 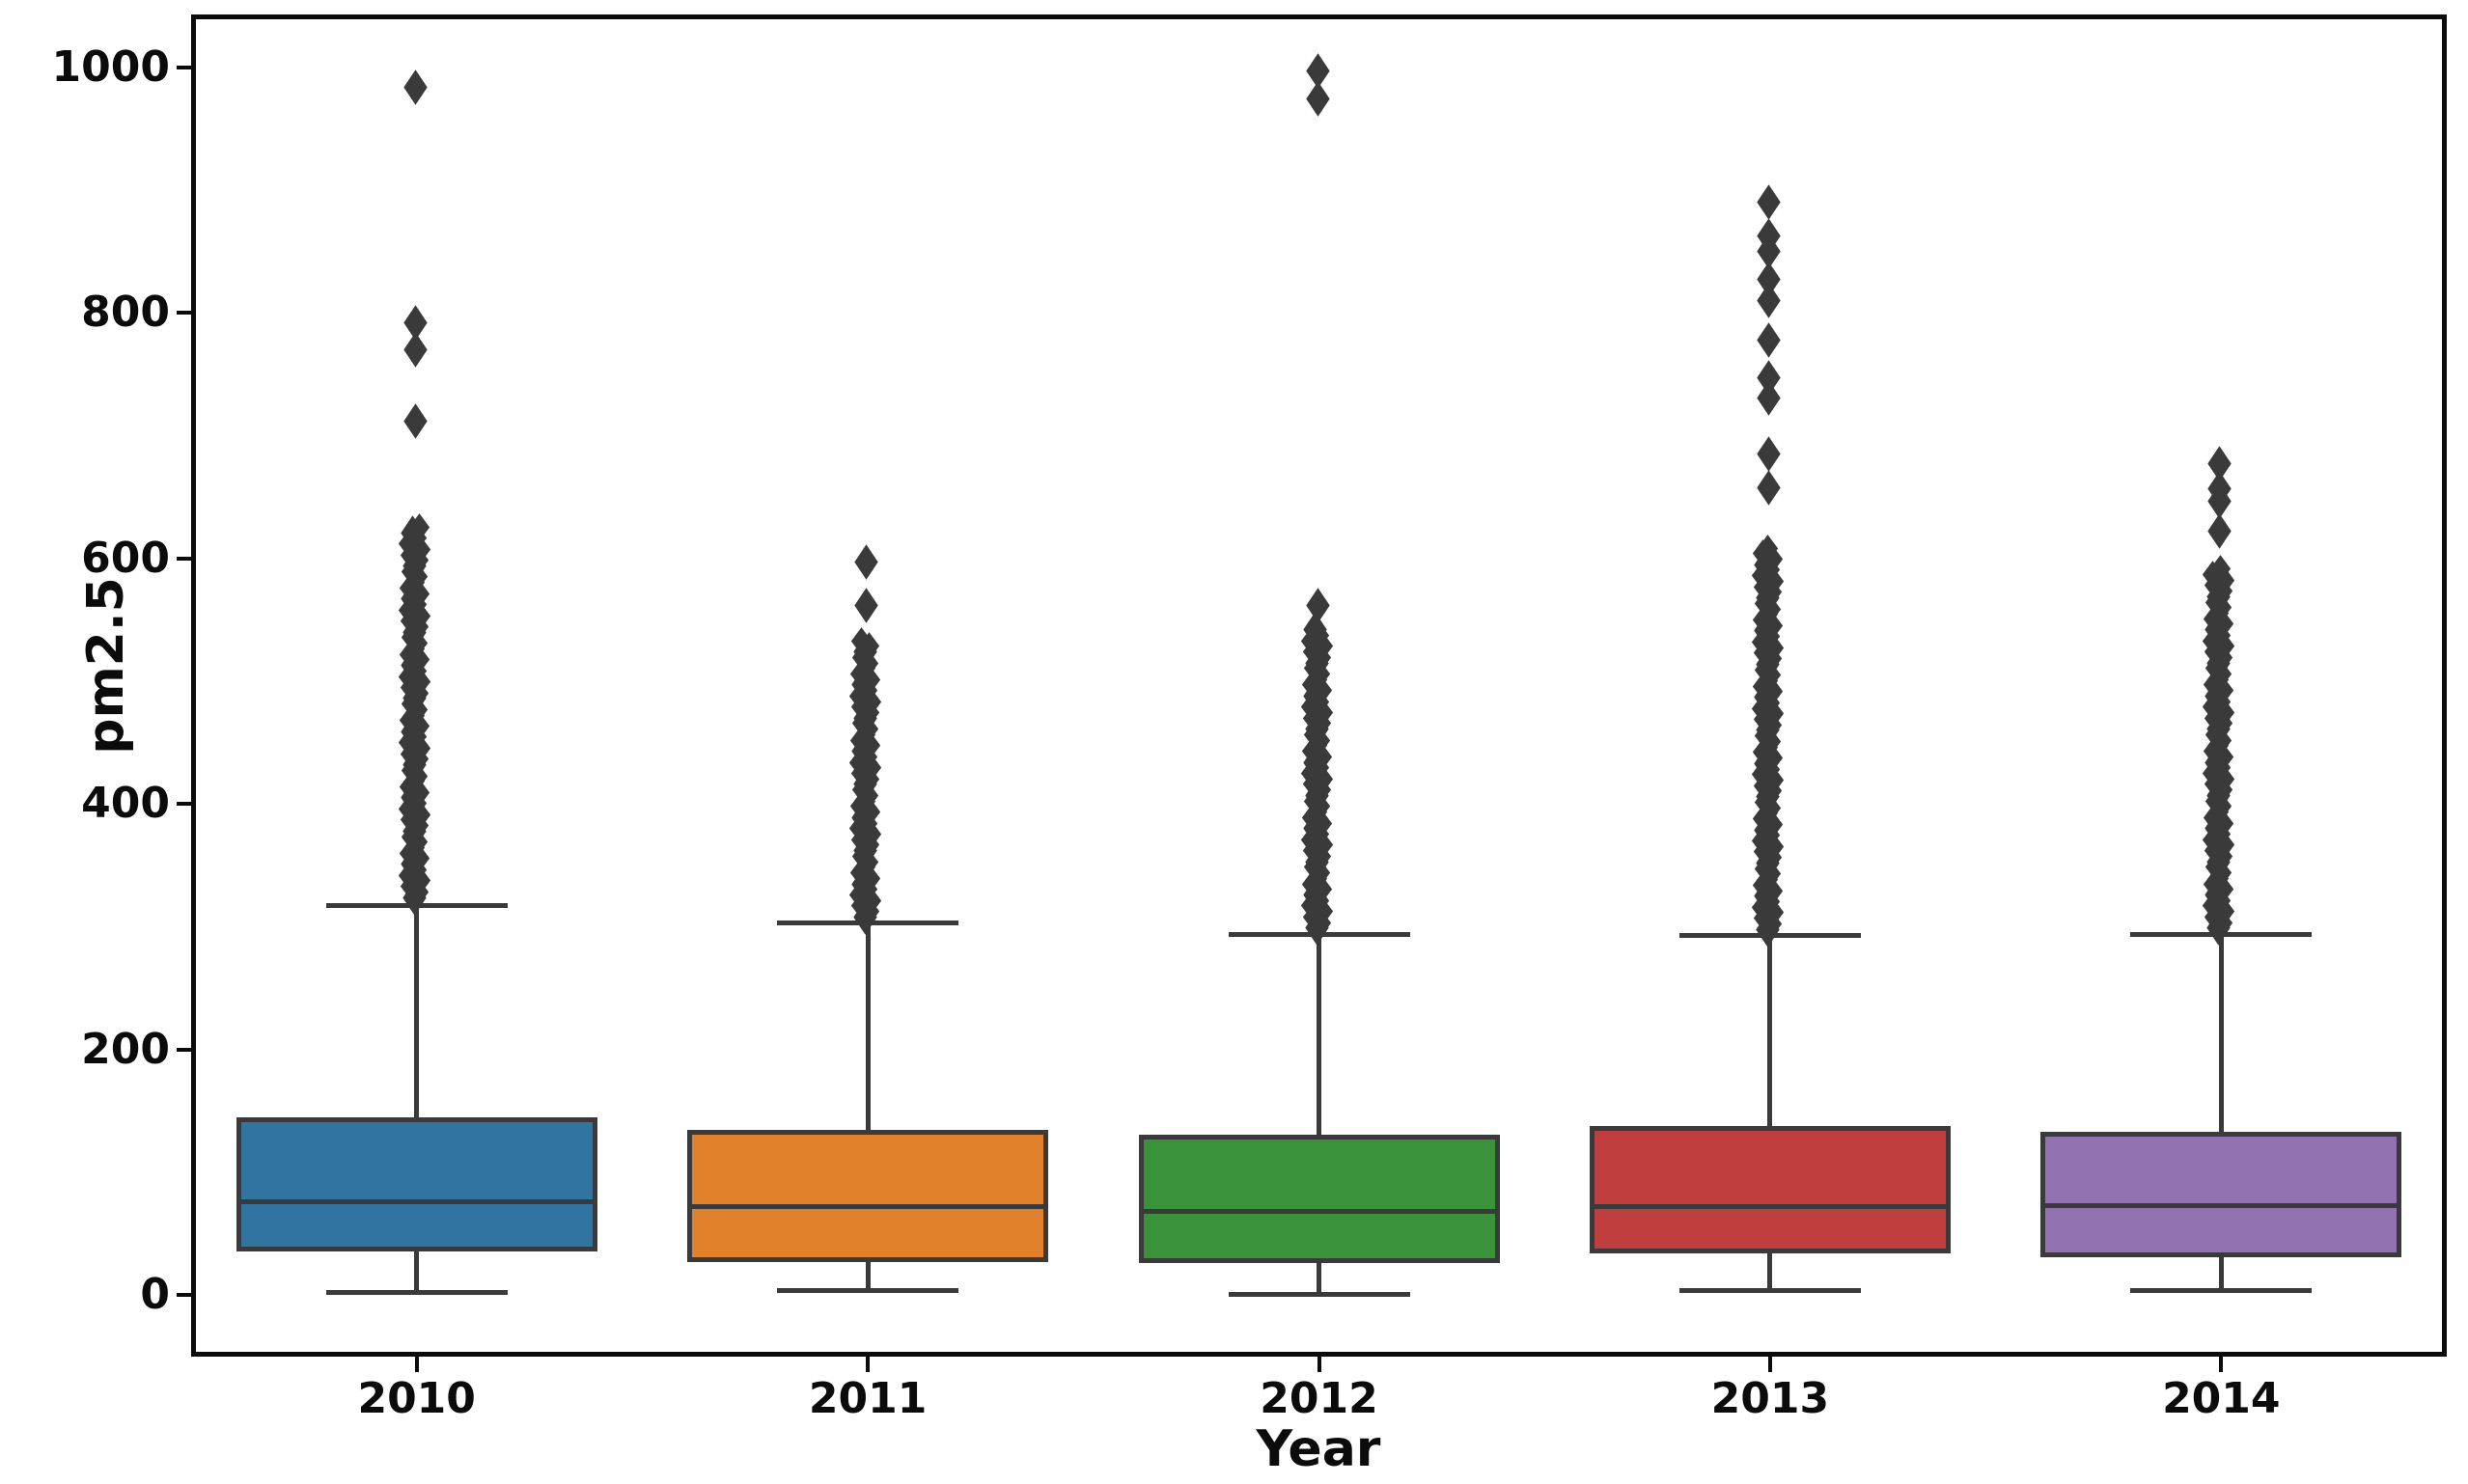 What do you see at coordinates (1770, 1398) in the screenshot?
I see `x-tick-label: 2013` at bounding box center [1770, 1398].